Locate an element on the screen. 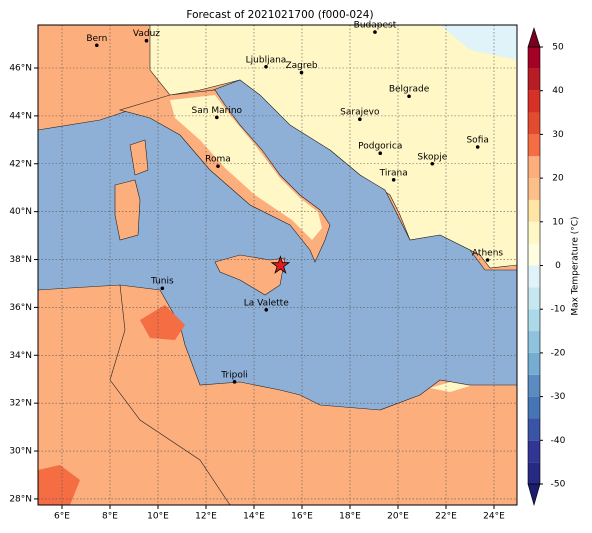 This screenshot has height=533, width=592. border is located at coordinates (170, 394).